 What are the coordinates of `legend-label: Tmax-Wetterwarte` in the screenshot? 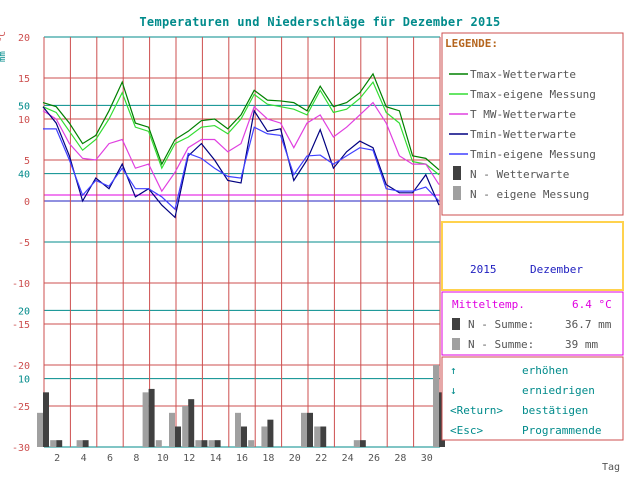 It's located at (523, 74).